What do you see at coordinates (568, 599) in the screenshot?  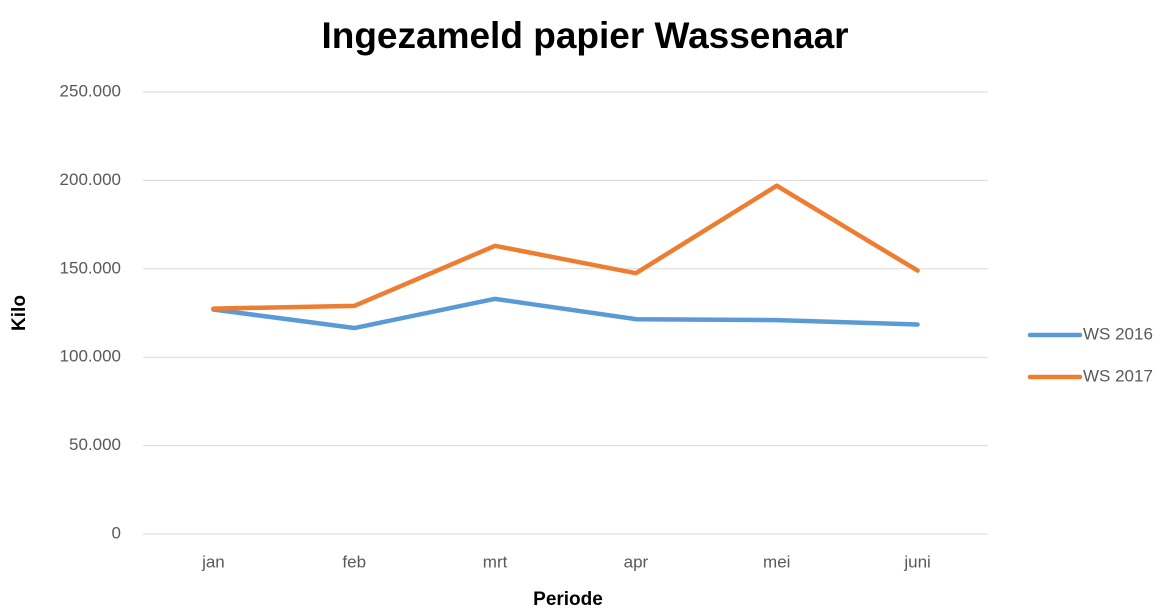 I see `x-axis-title: Periode` at bounding box center [568, 599].